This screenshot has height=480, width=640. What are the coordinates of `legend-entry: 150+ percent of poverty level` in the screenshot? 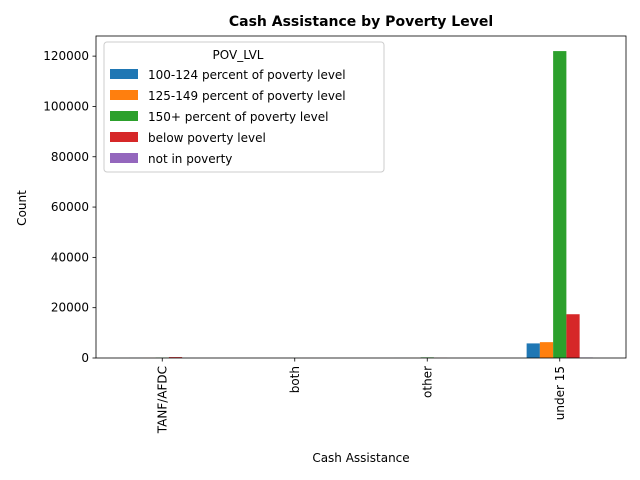 It's located at (238, 117).